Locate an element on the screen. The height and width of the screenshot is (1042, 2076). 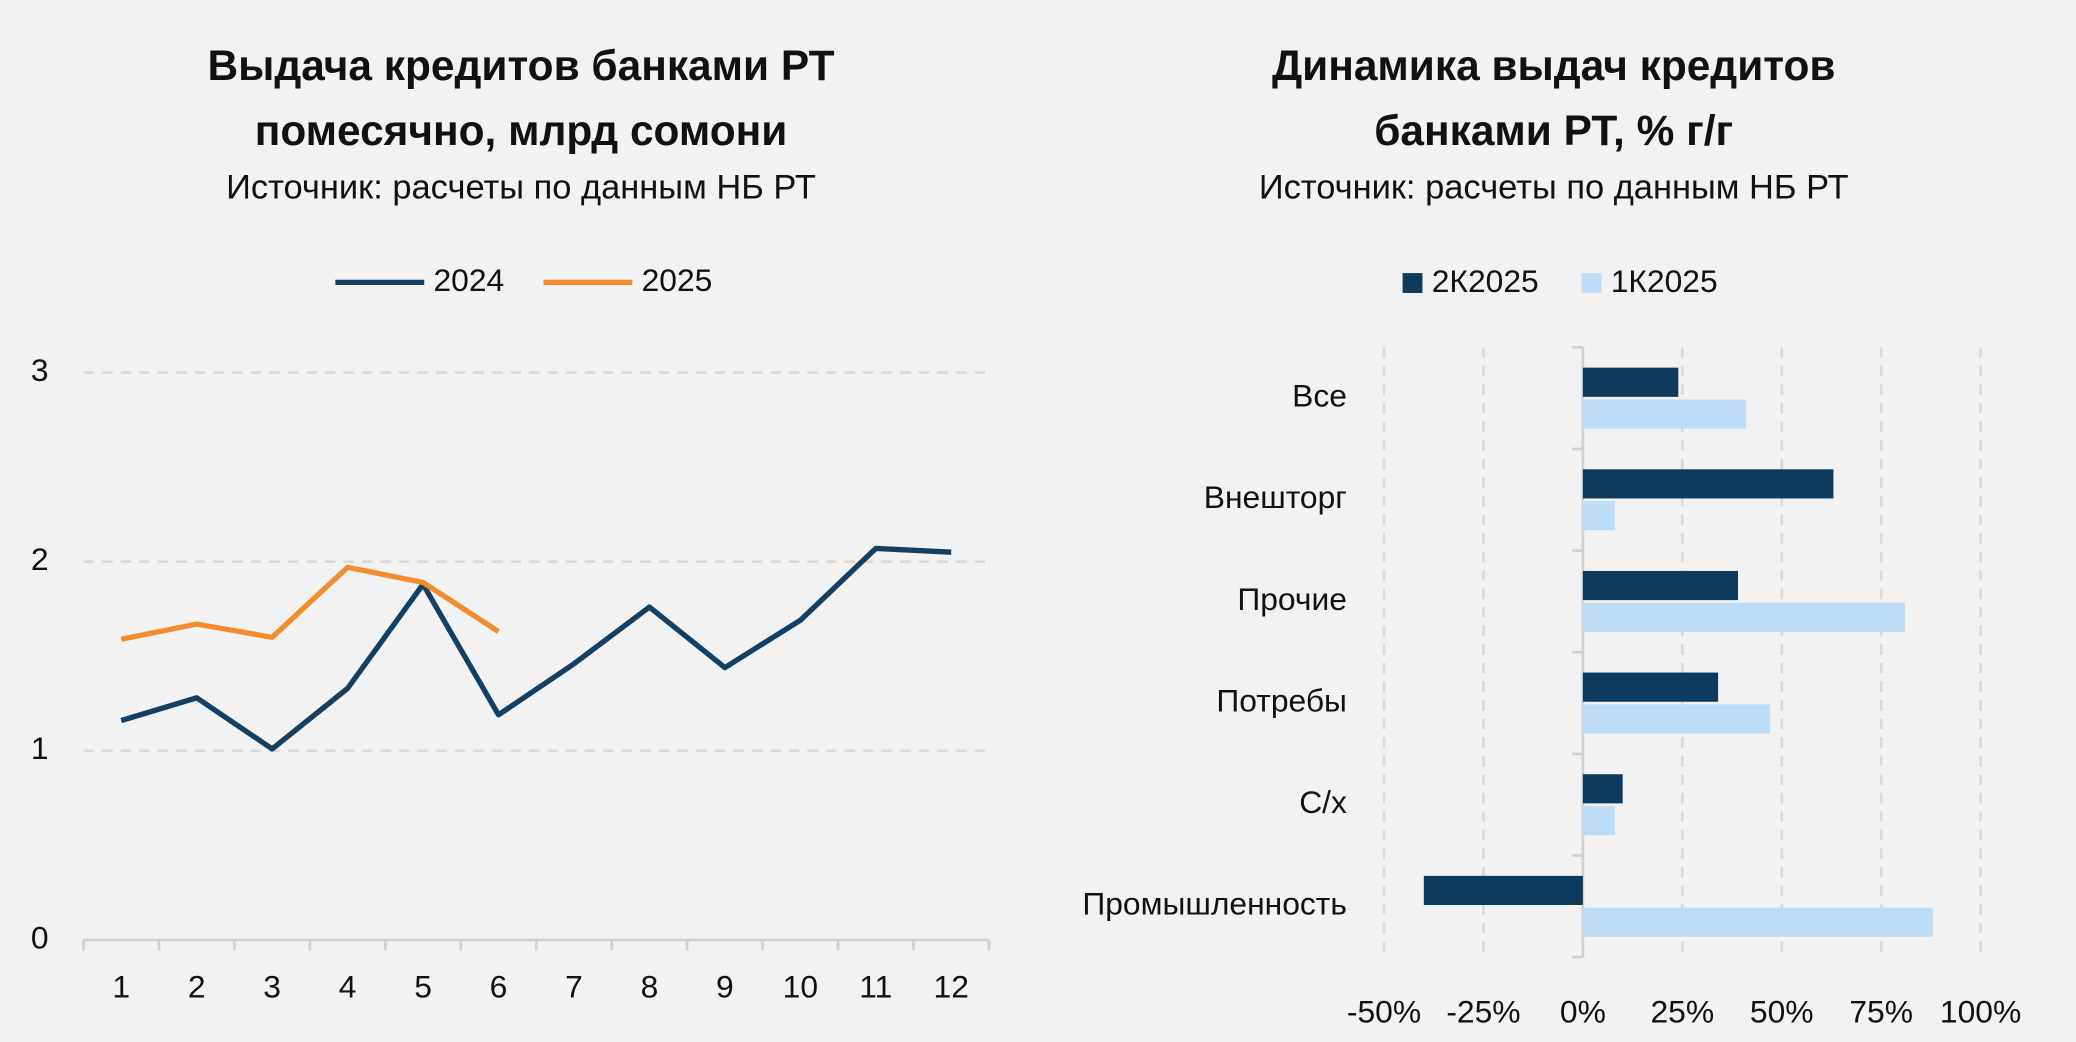
x-tick-label: 2 is located at coordinates (197, 986).